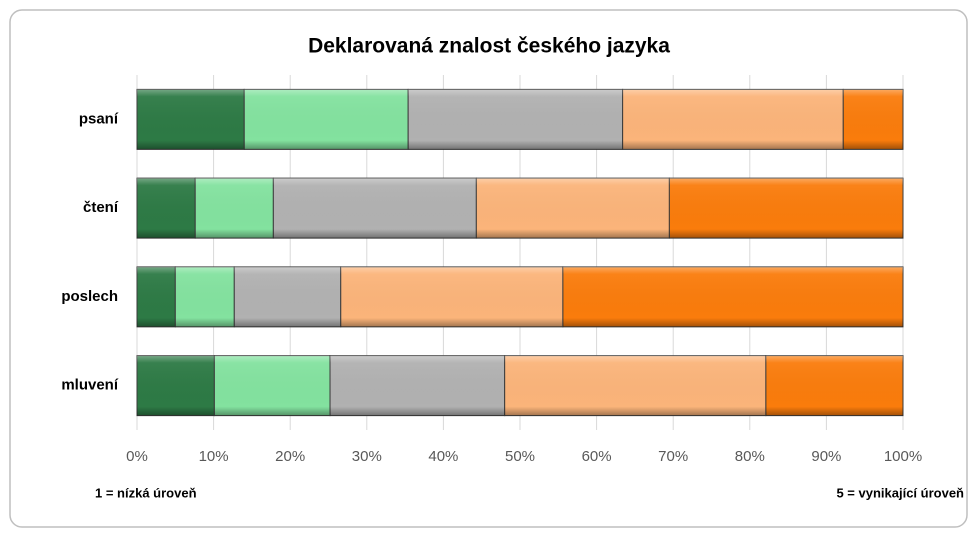 The width and height of the screenshot is (978, 543). What do you see at coordinates (903, 456) in the screenshot?
I see `x-tick-label: 100%` at bounding box center [903, 456].